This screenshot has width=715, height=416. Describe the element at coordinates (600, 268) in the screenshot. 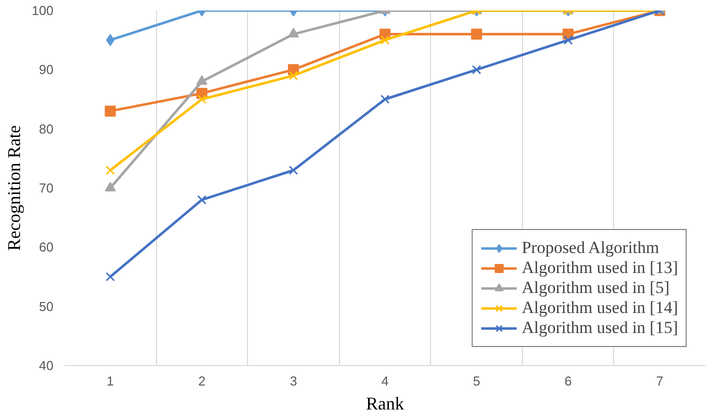

I see `legend-label: Algorithm used in [13]` at that location.